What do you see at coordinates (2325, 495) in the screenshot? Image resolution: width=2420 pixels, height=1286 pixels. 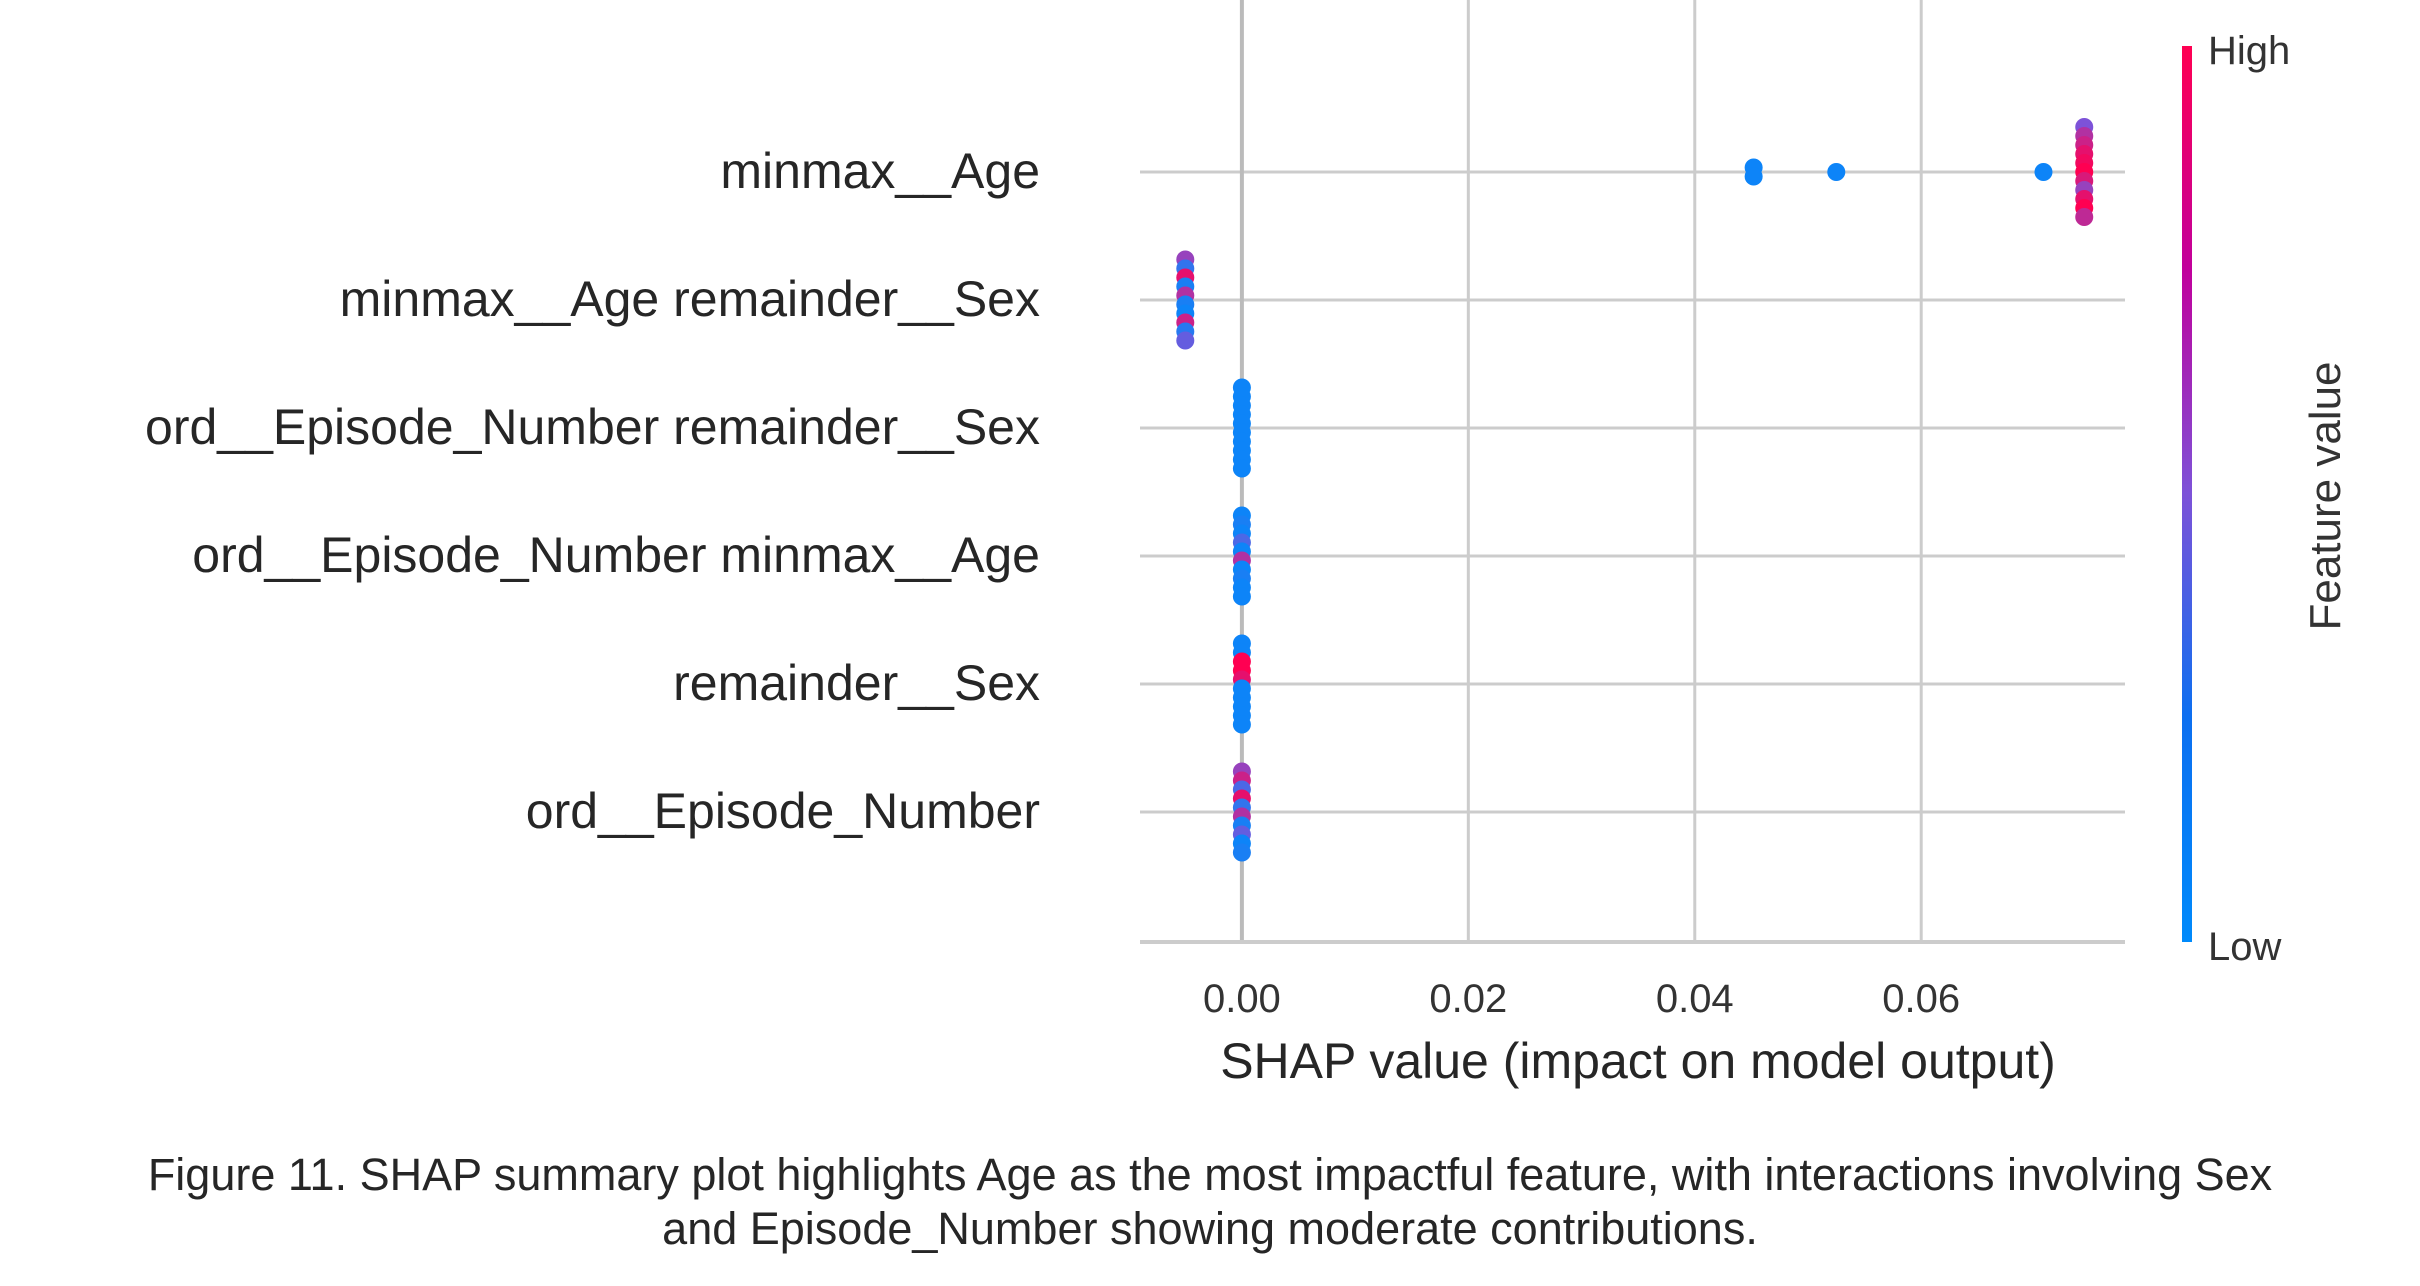 I see `colorbar-title: Feature value` at bounding box center [2325, 495].